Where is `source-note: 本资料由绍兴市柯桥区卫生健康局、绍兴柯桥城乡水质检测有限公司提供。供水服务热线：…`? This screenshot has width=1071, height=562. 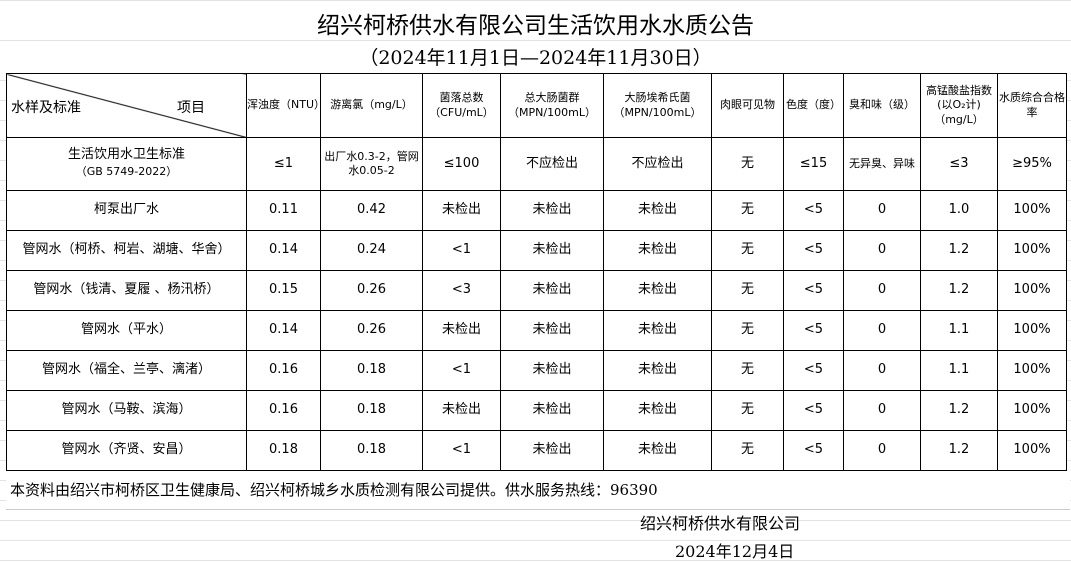
source-note: 本资料由绍兴市柯桥区卫生健康局、绍兴柯桥城乡水质检测有限公司提供。供水服务热线：… is located at coordinates (538, 490).